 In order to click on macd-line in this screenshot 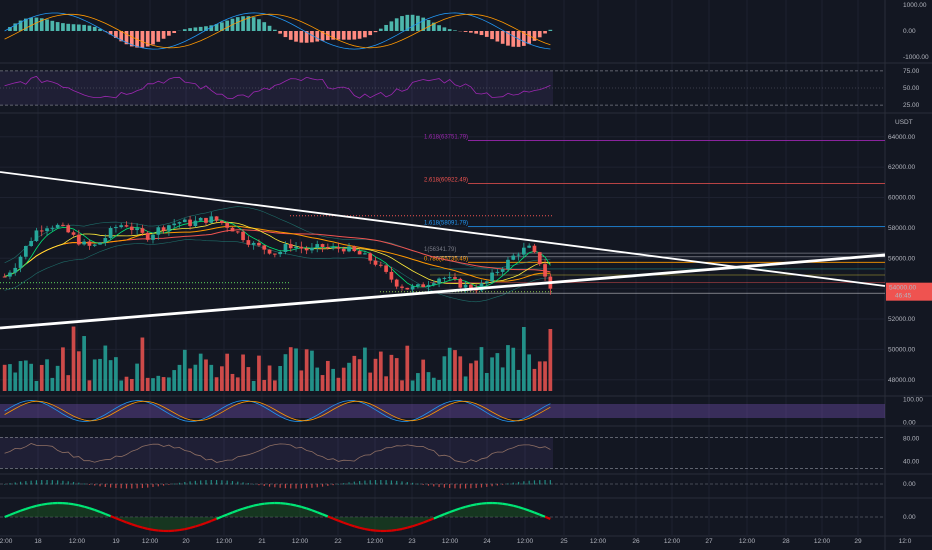, I will do `click(277, 31)`.